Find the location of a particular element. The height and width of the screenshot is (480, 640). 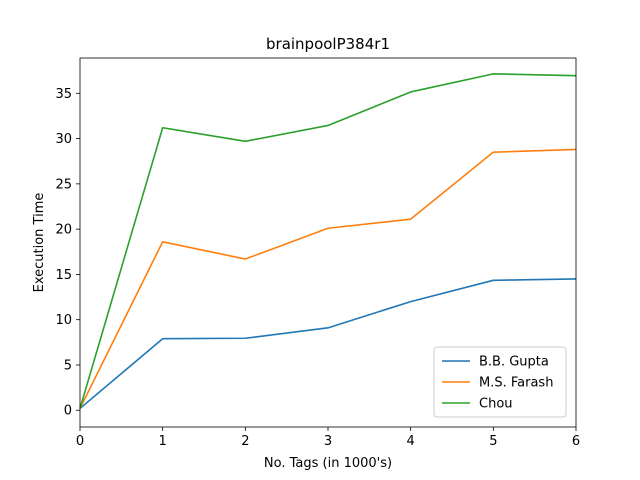

x-tick-label: 3 is located at coordinates (328, 441).